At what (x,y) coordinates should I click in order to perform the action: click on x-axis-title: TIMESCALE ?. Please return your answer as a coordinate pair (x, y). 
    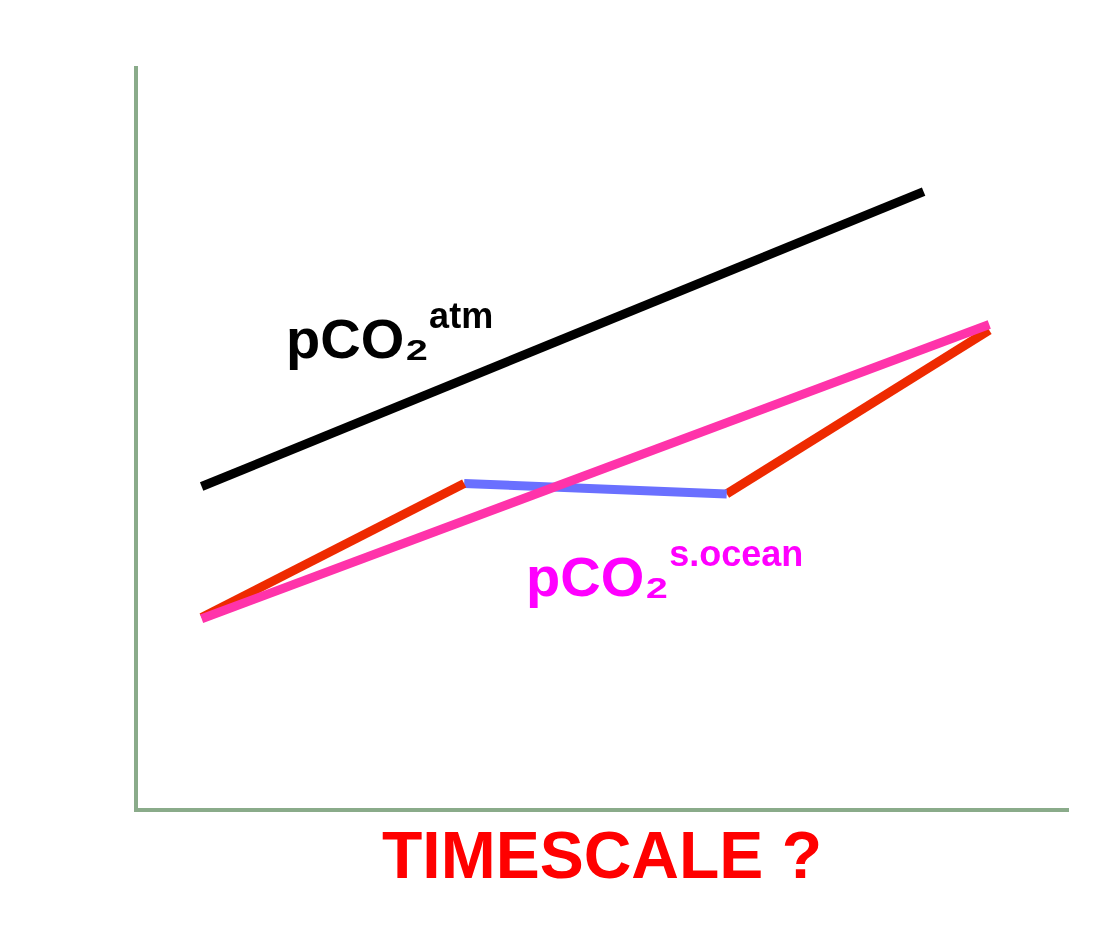
    Looking at the image, I should click on (602, 854).